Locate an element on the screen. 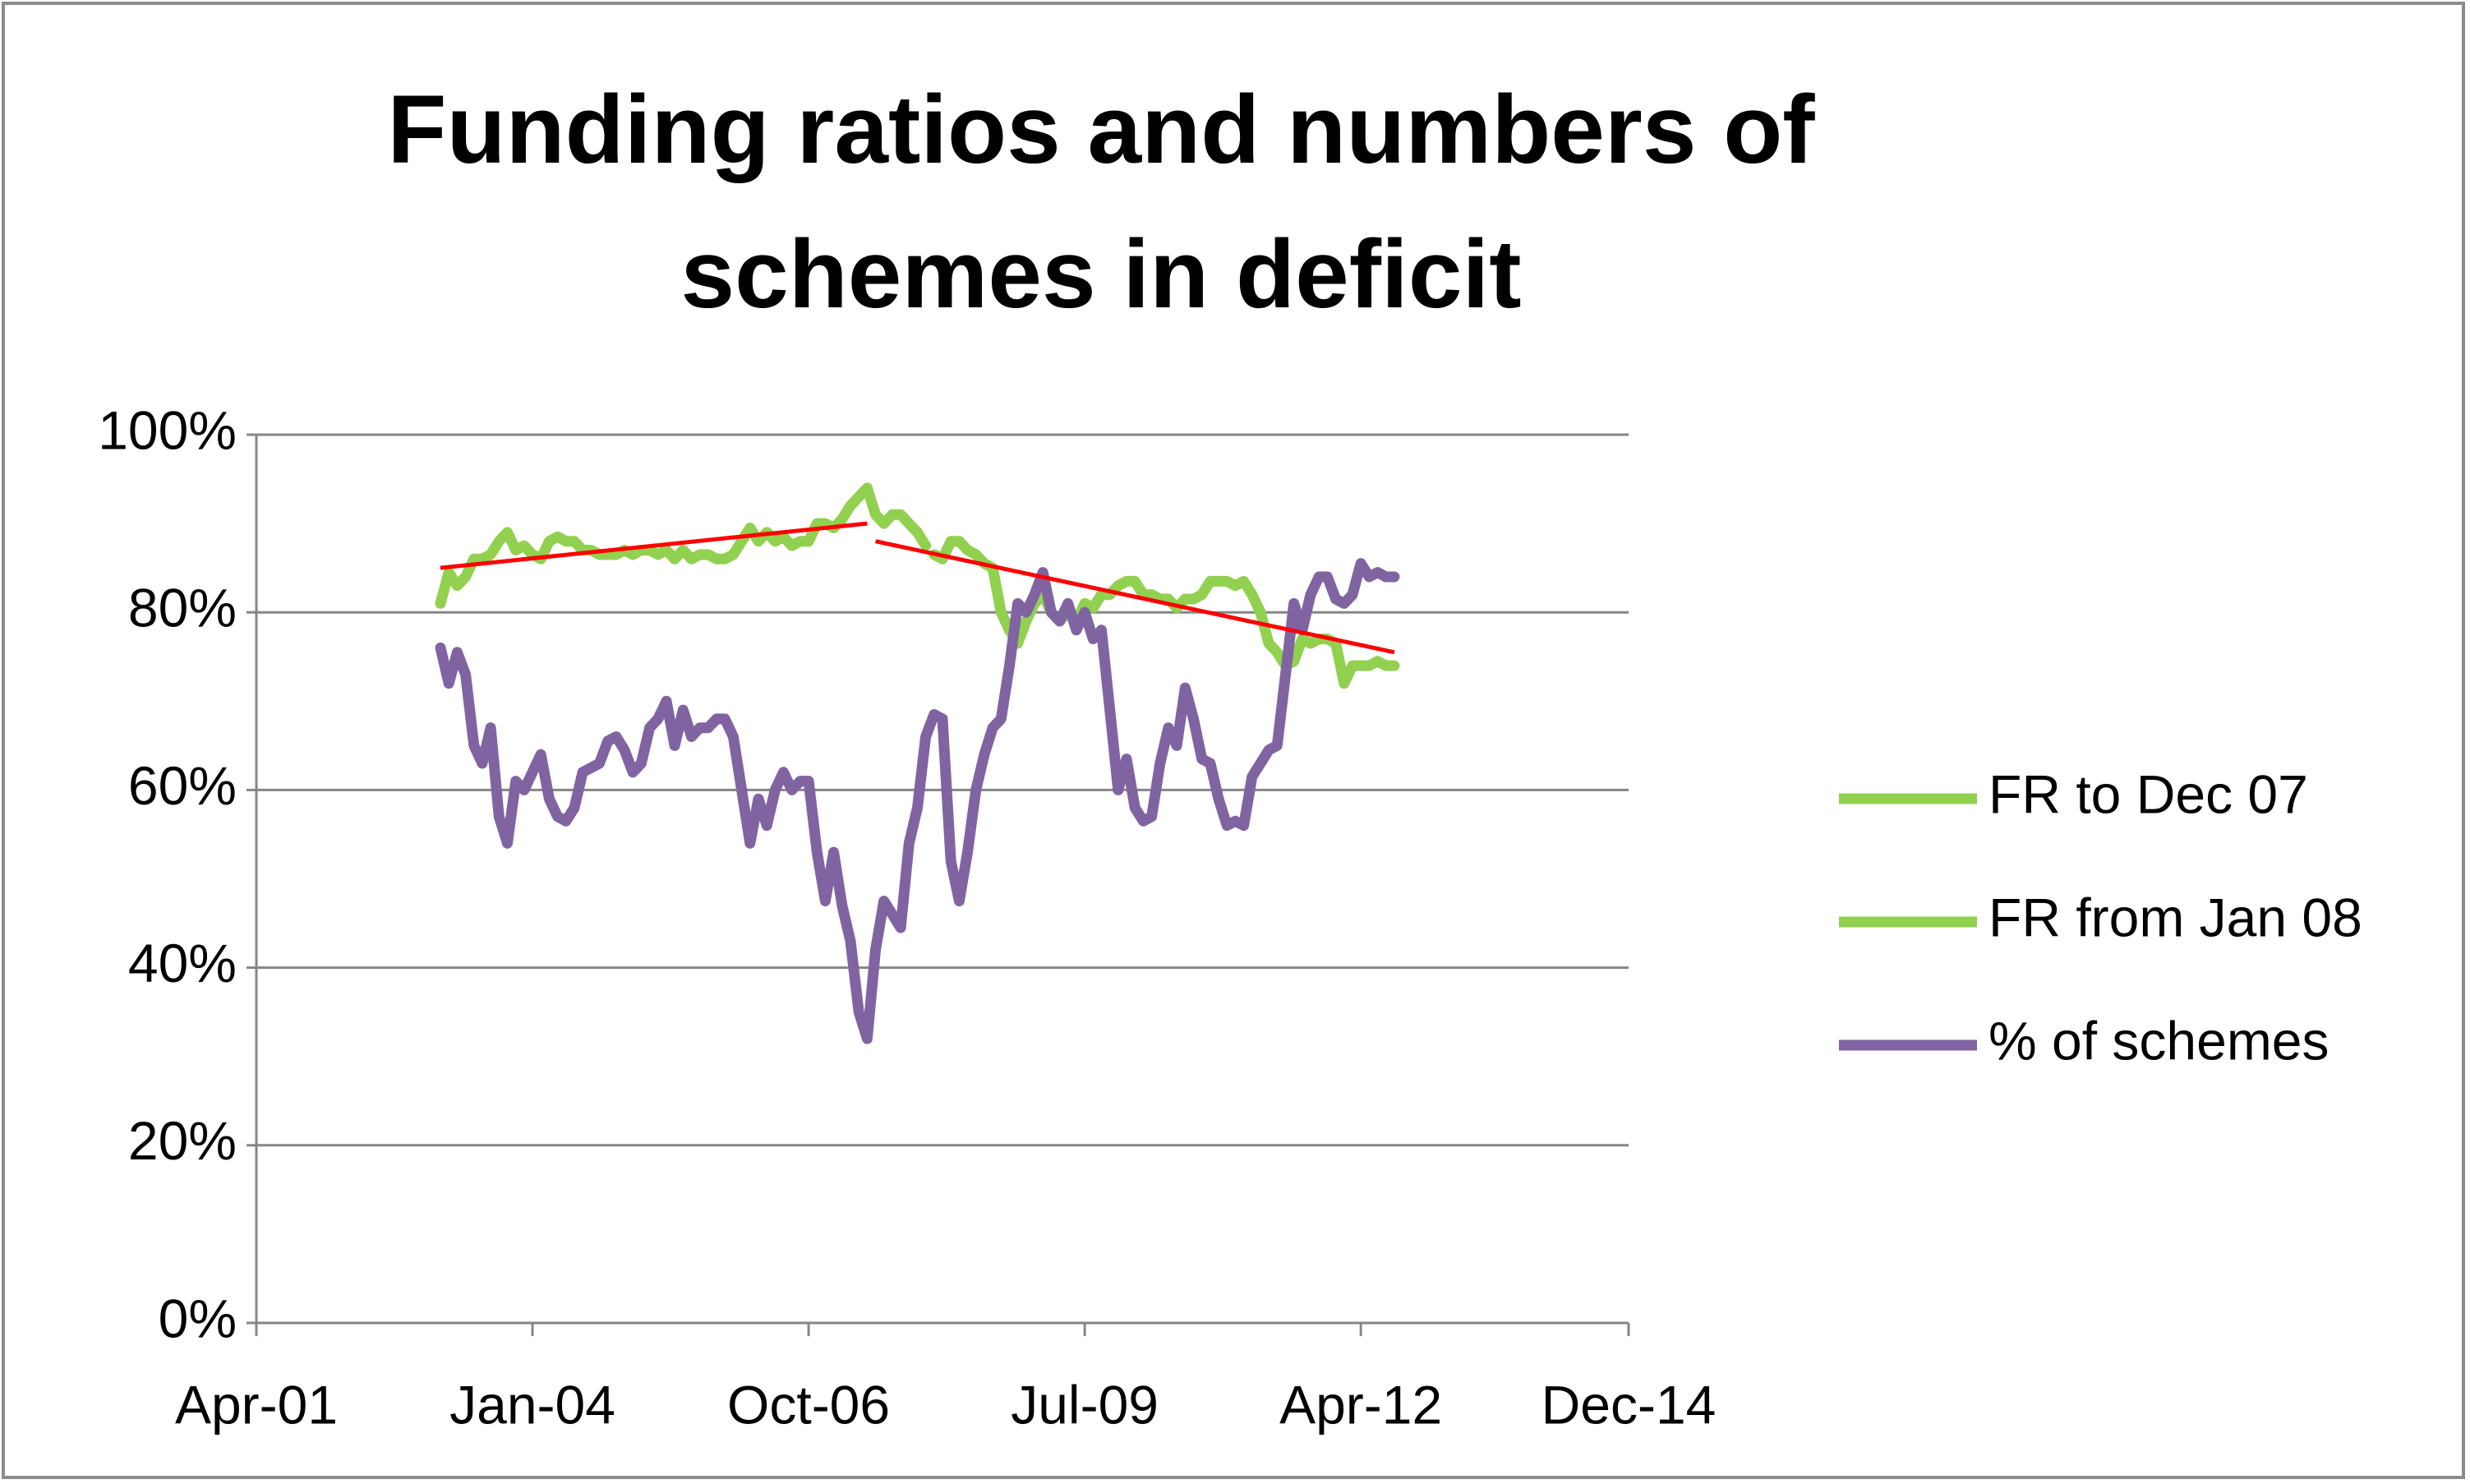 This screenshot has width=2470, height=1484. y-tick-label: 0% is located at coordinates (198, 1318).